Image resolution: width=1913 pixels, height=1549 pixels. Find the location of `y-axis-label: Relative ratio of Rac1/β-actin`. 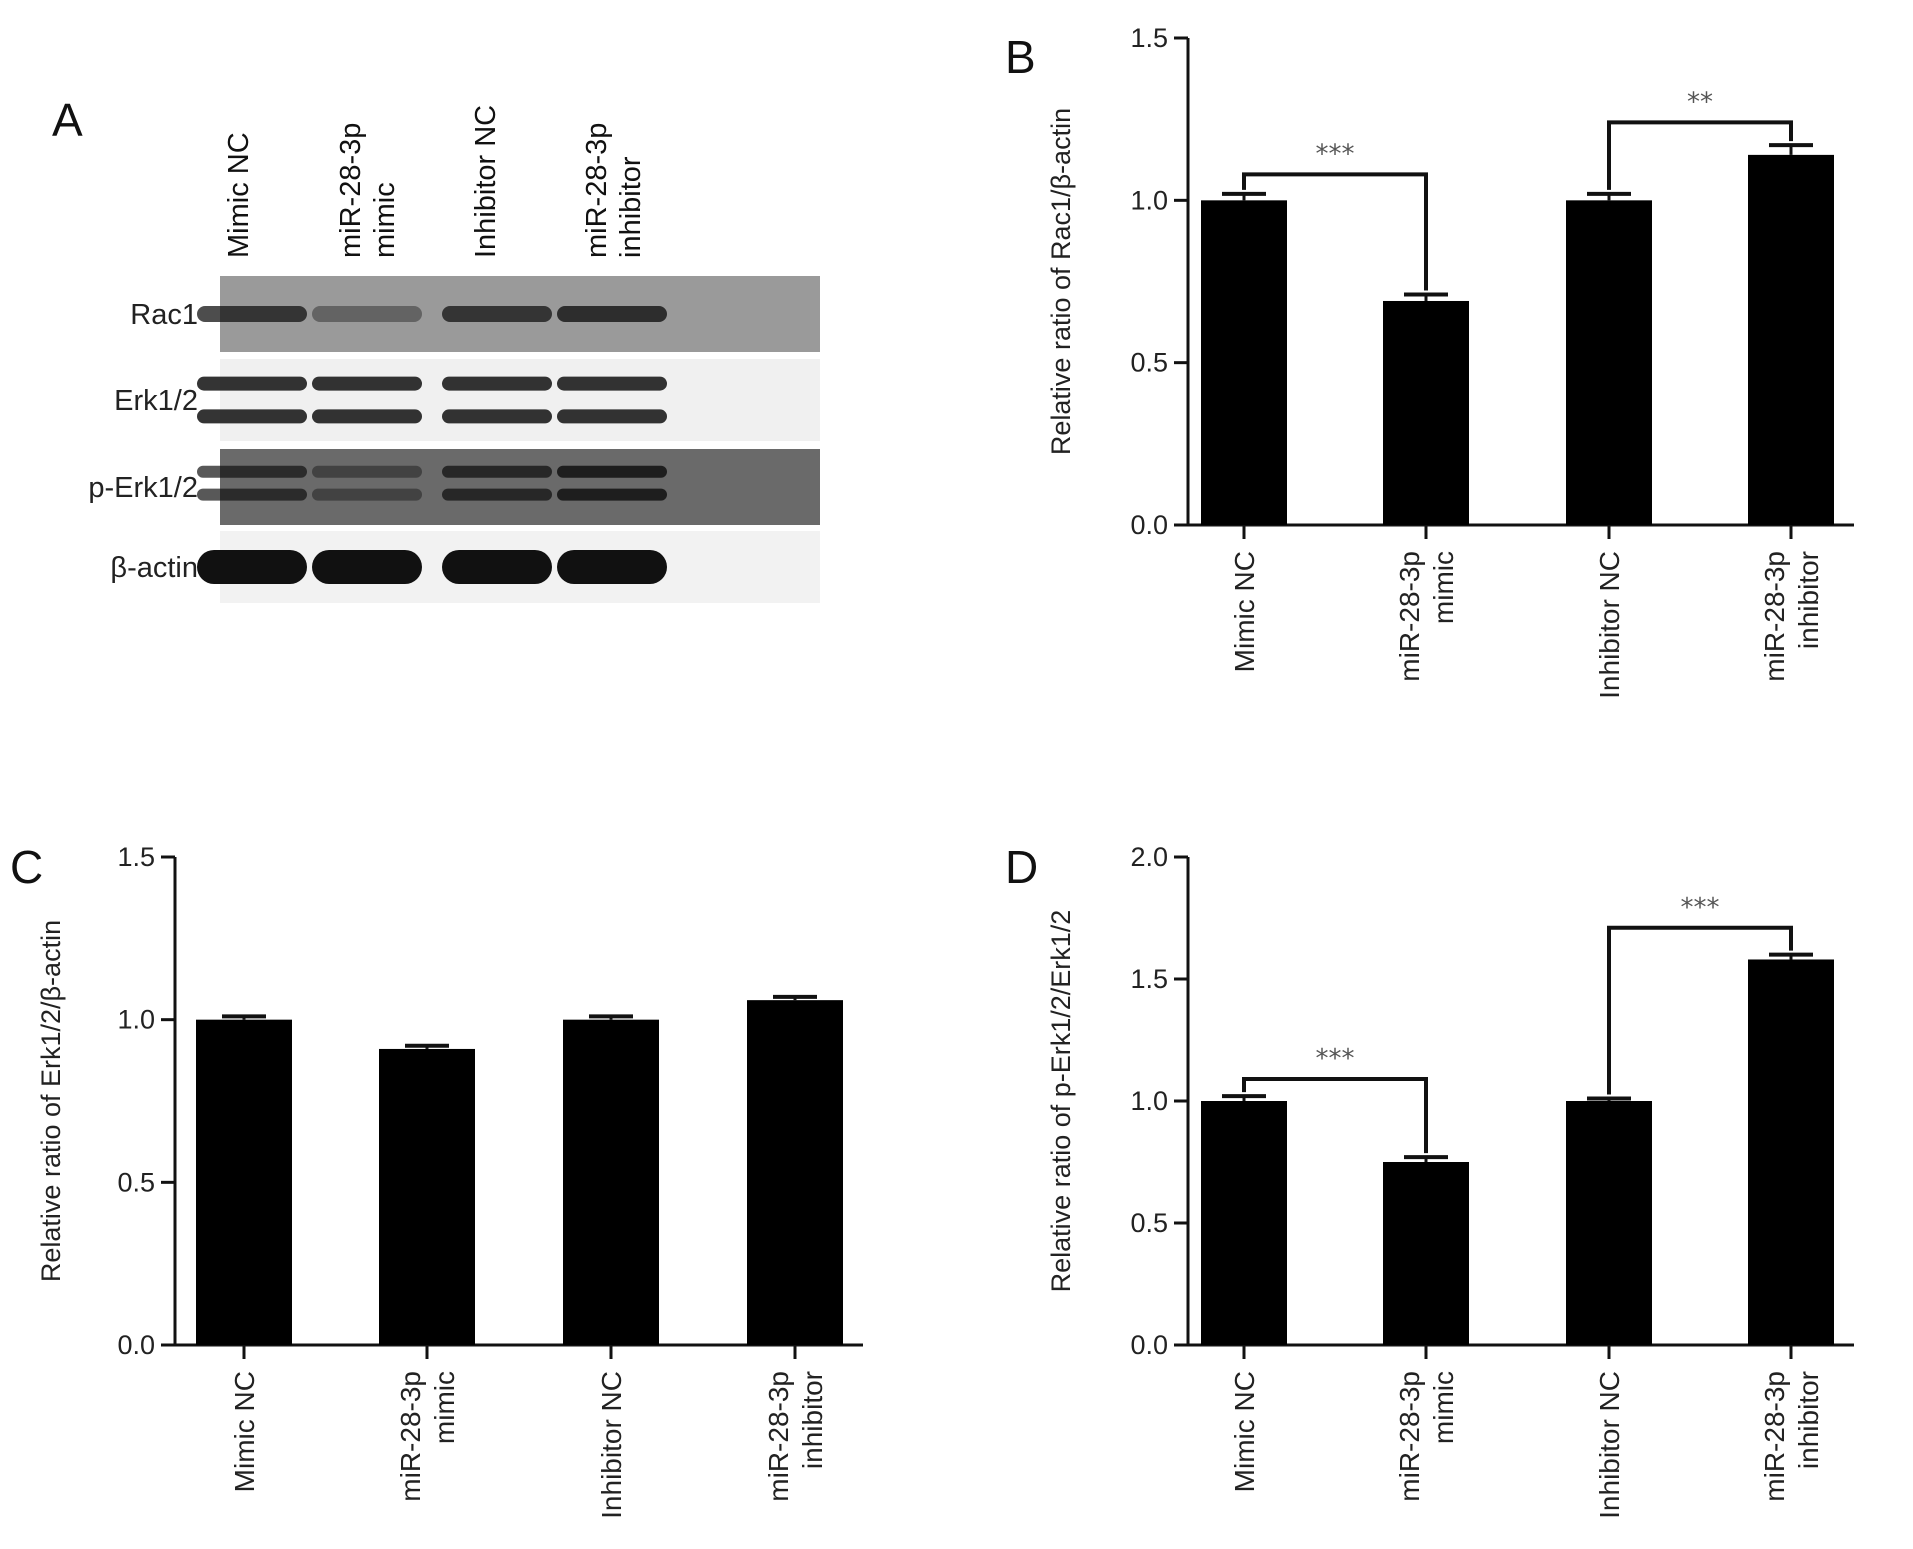

y-axis-label: Relative ratio of Rac1/β-actin is located at coordinates (1061, 281).